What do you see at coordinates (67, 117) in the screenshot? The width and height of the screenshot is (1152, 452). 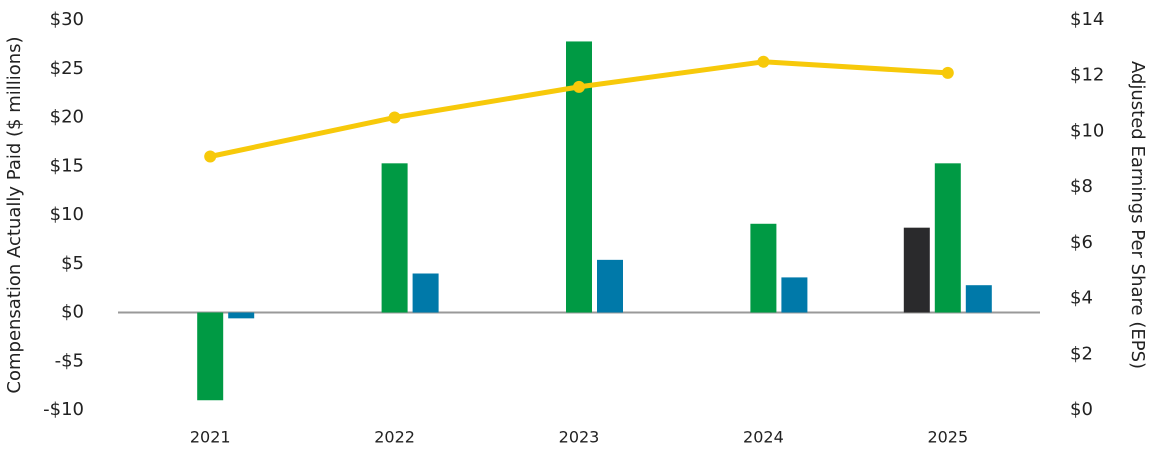 I see `y-tick-label: $20` at bounding box center [67, 117].